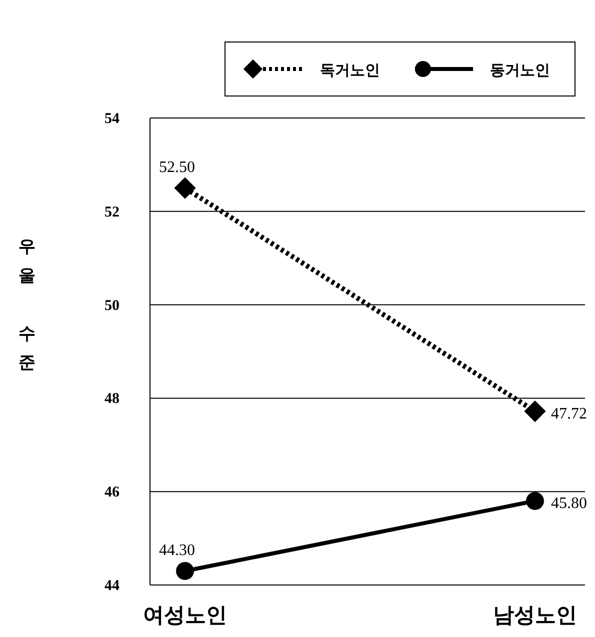 This screenshot has width=595, height=637. What do you see at coordinates (535, 615) in the screenshot?
I see `x-tick-label: 남성노인` at bounding box center [535, 615].